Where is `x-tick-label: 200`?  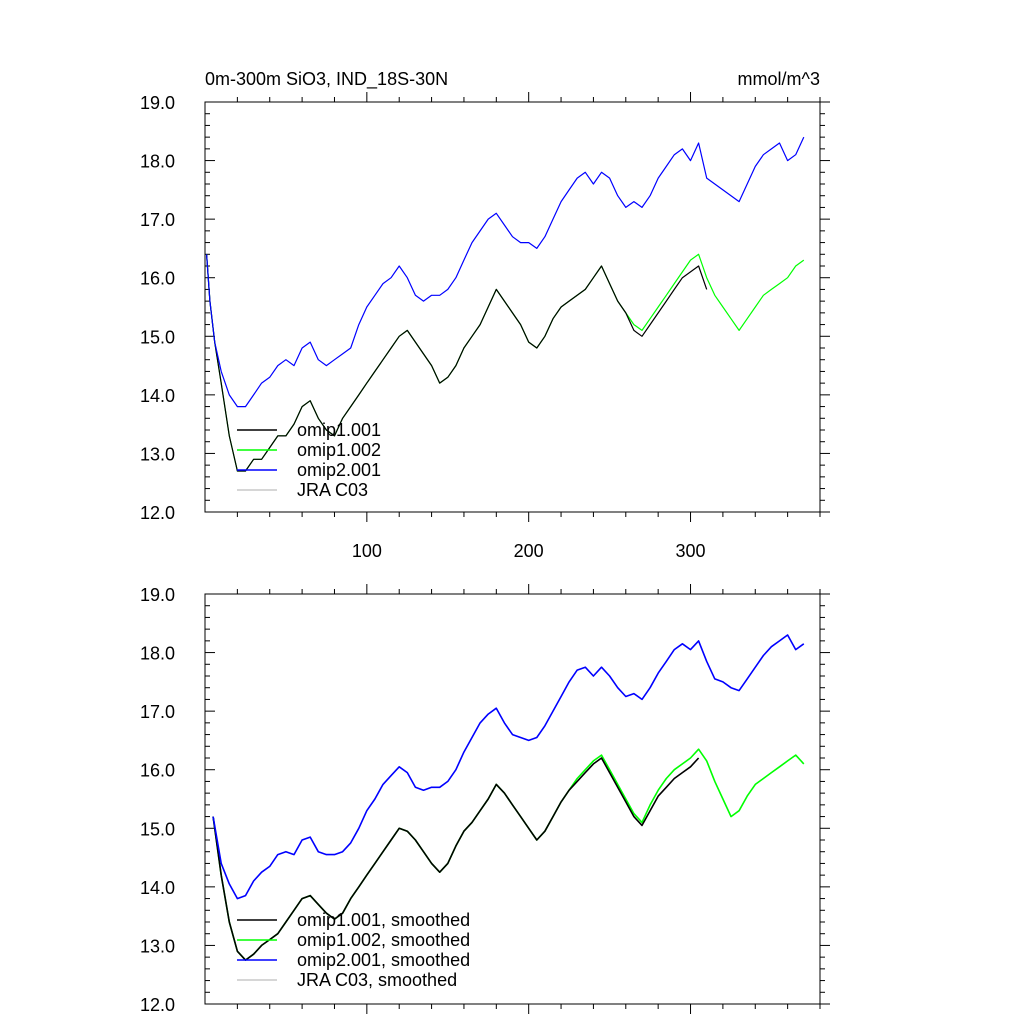 x-tick-label: 200 is located at coordinates (529, 551).